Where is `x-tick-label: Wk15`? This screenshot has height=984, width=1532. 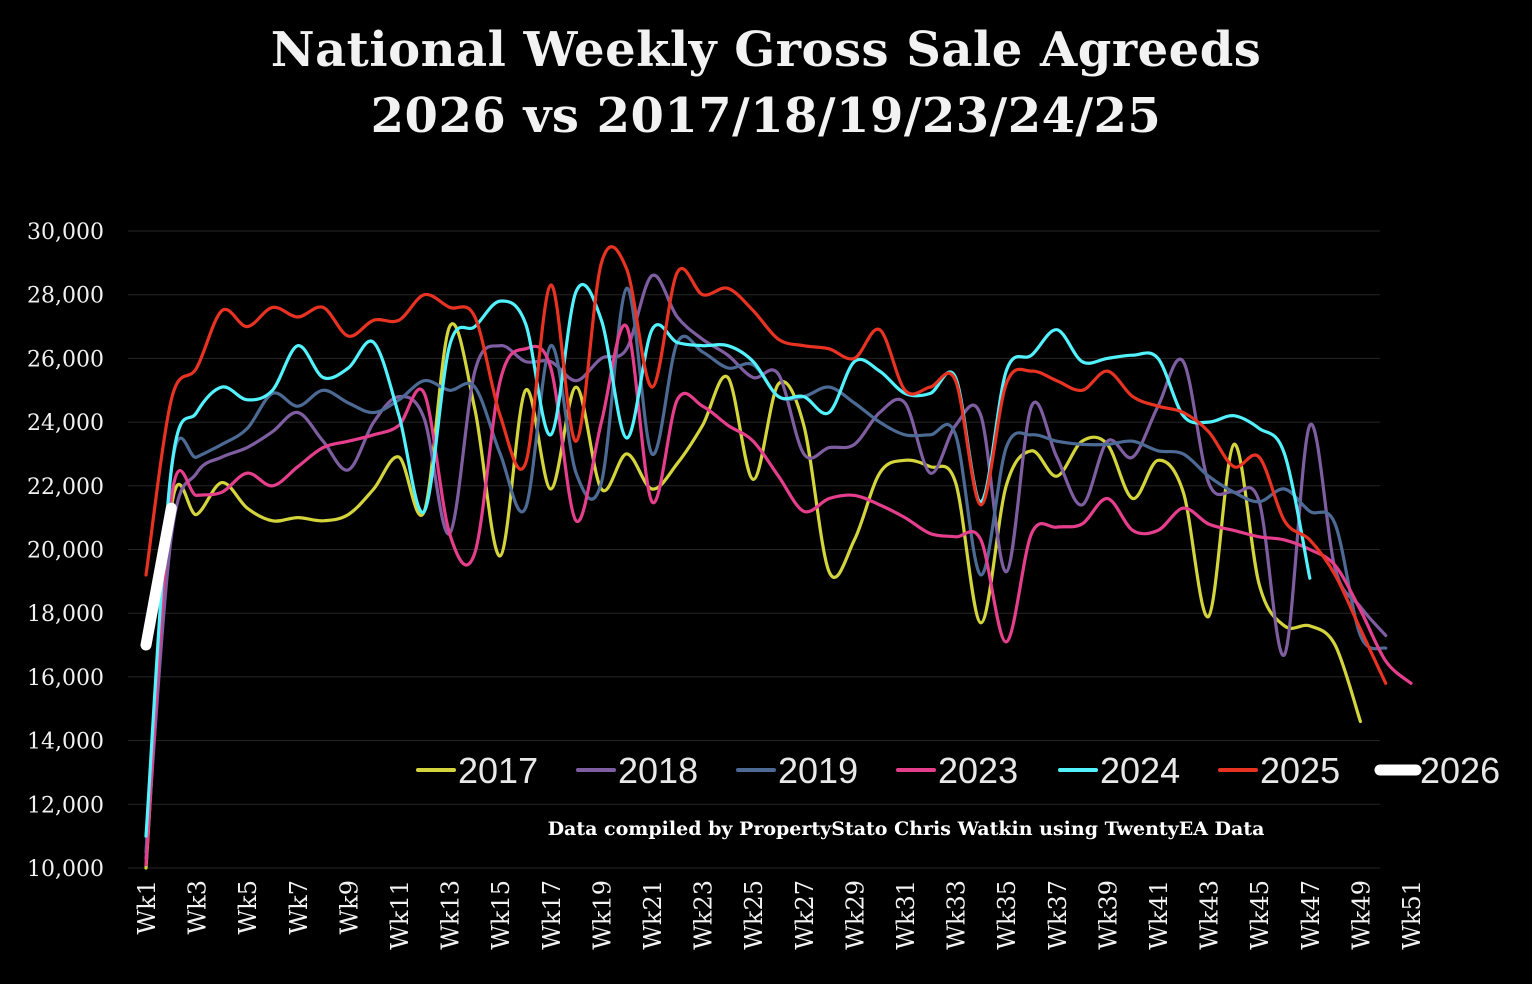 x-tick-label: Wk15 is located at coordinates (501, 915).